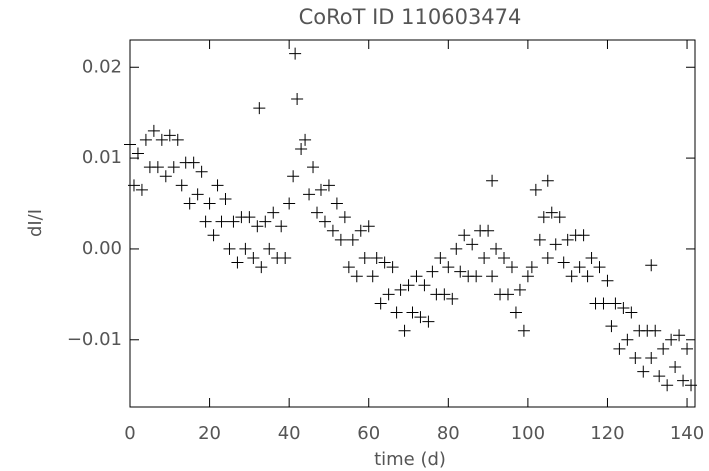  I want to click on y-tick-label: 0.01, so click(102, 157).